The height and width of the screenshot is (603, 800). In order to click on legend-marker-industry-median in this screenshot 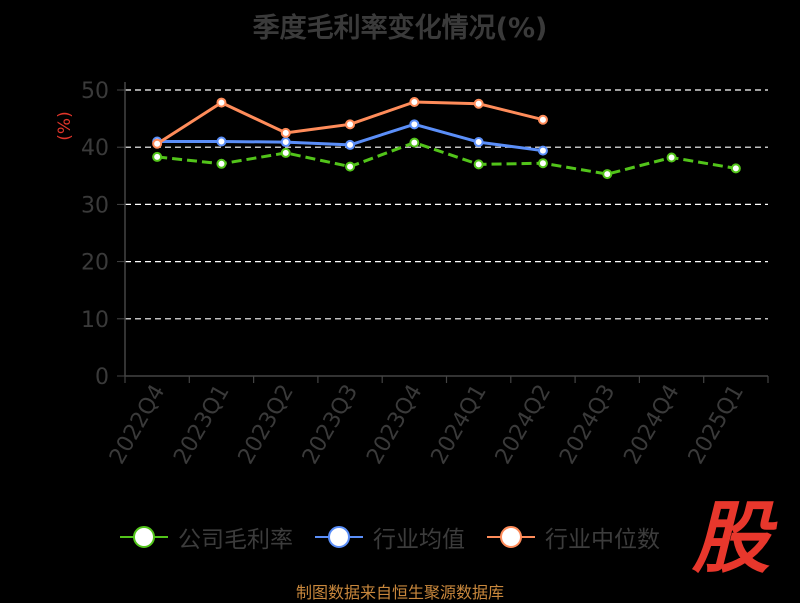, I will do `click(511, 537)`.